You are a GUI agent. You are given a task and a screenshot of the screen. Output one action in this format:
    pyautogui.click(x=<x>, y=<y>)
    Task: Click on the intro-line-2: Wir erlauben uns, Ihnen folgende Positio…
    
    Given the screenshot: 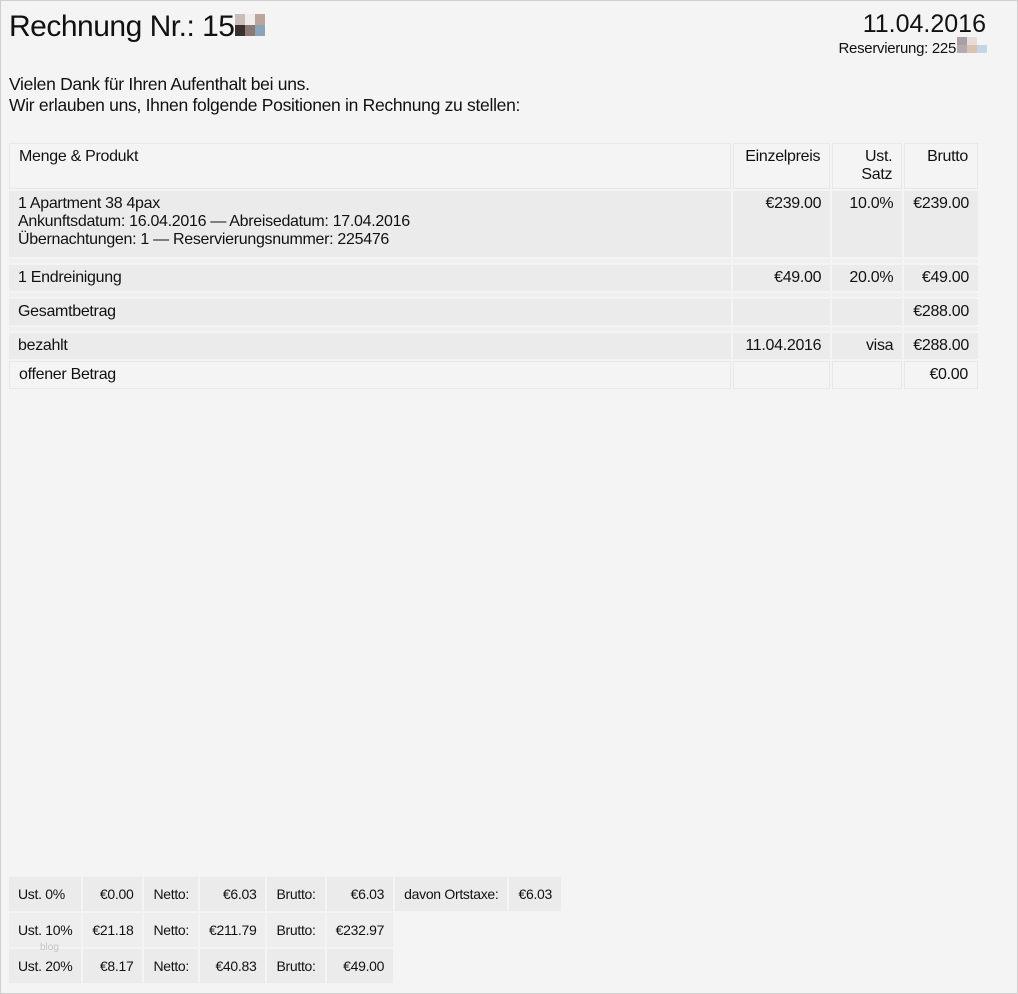 What is the action you would take?
    pyautogui.click(x=265, y=105)
    